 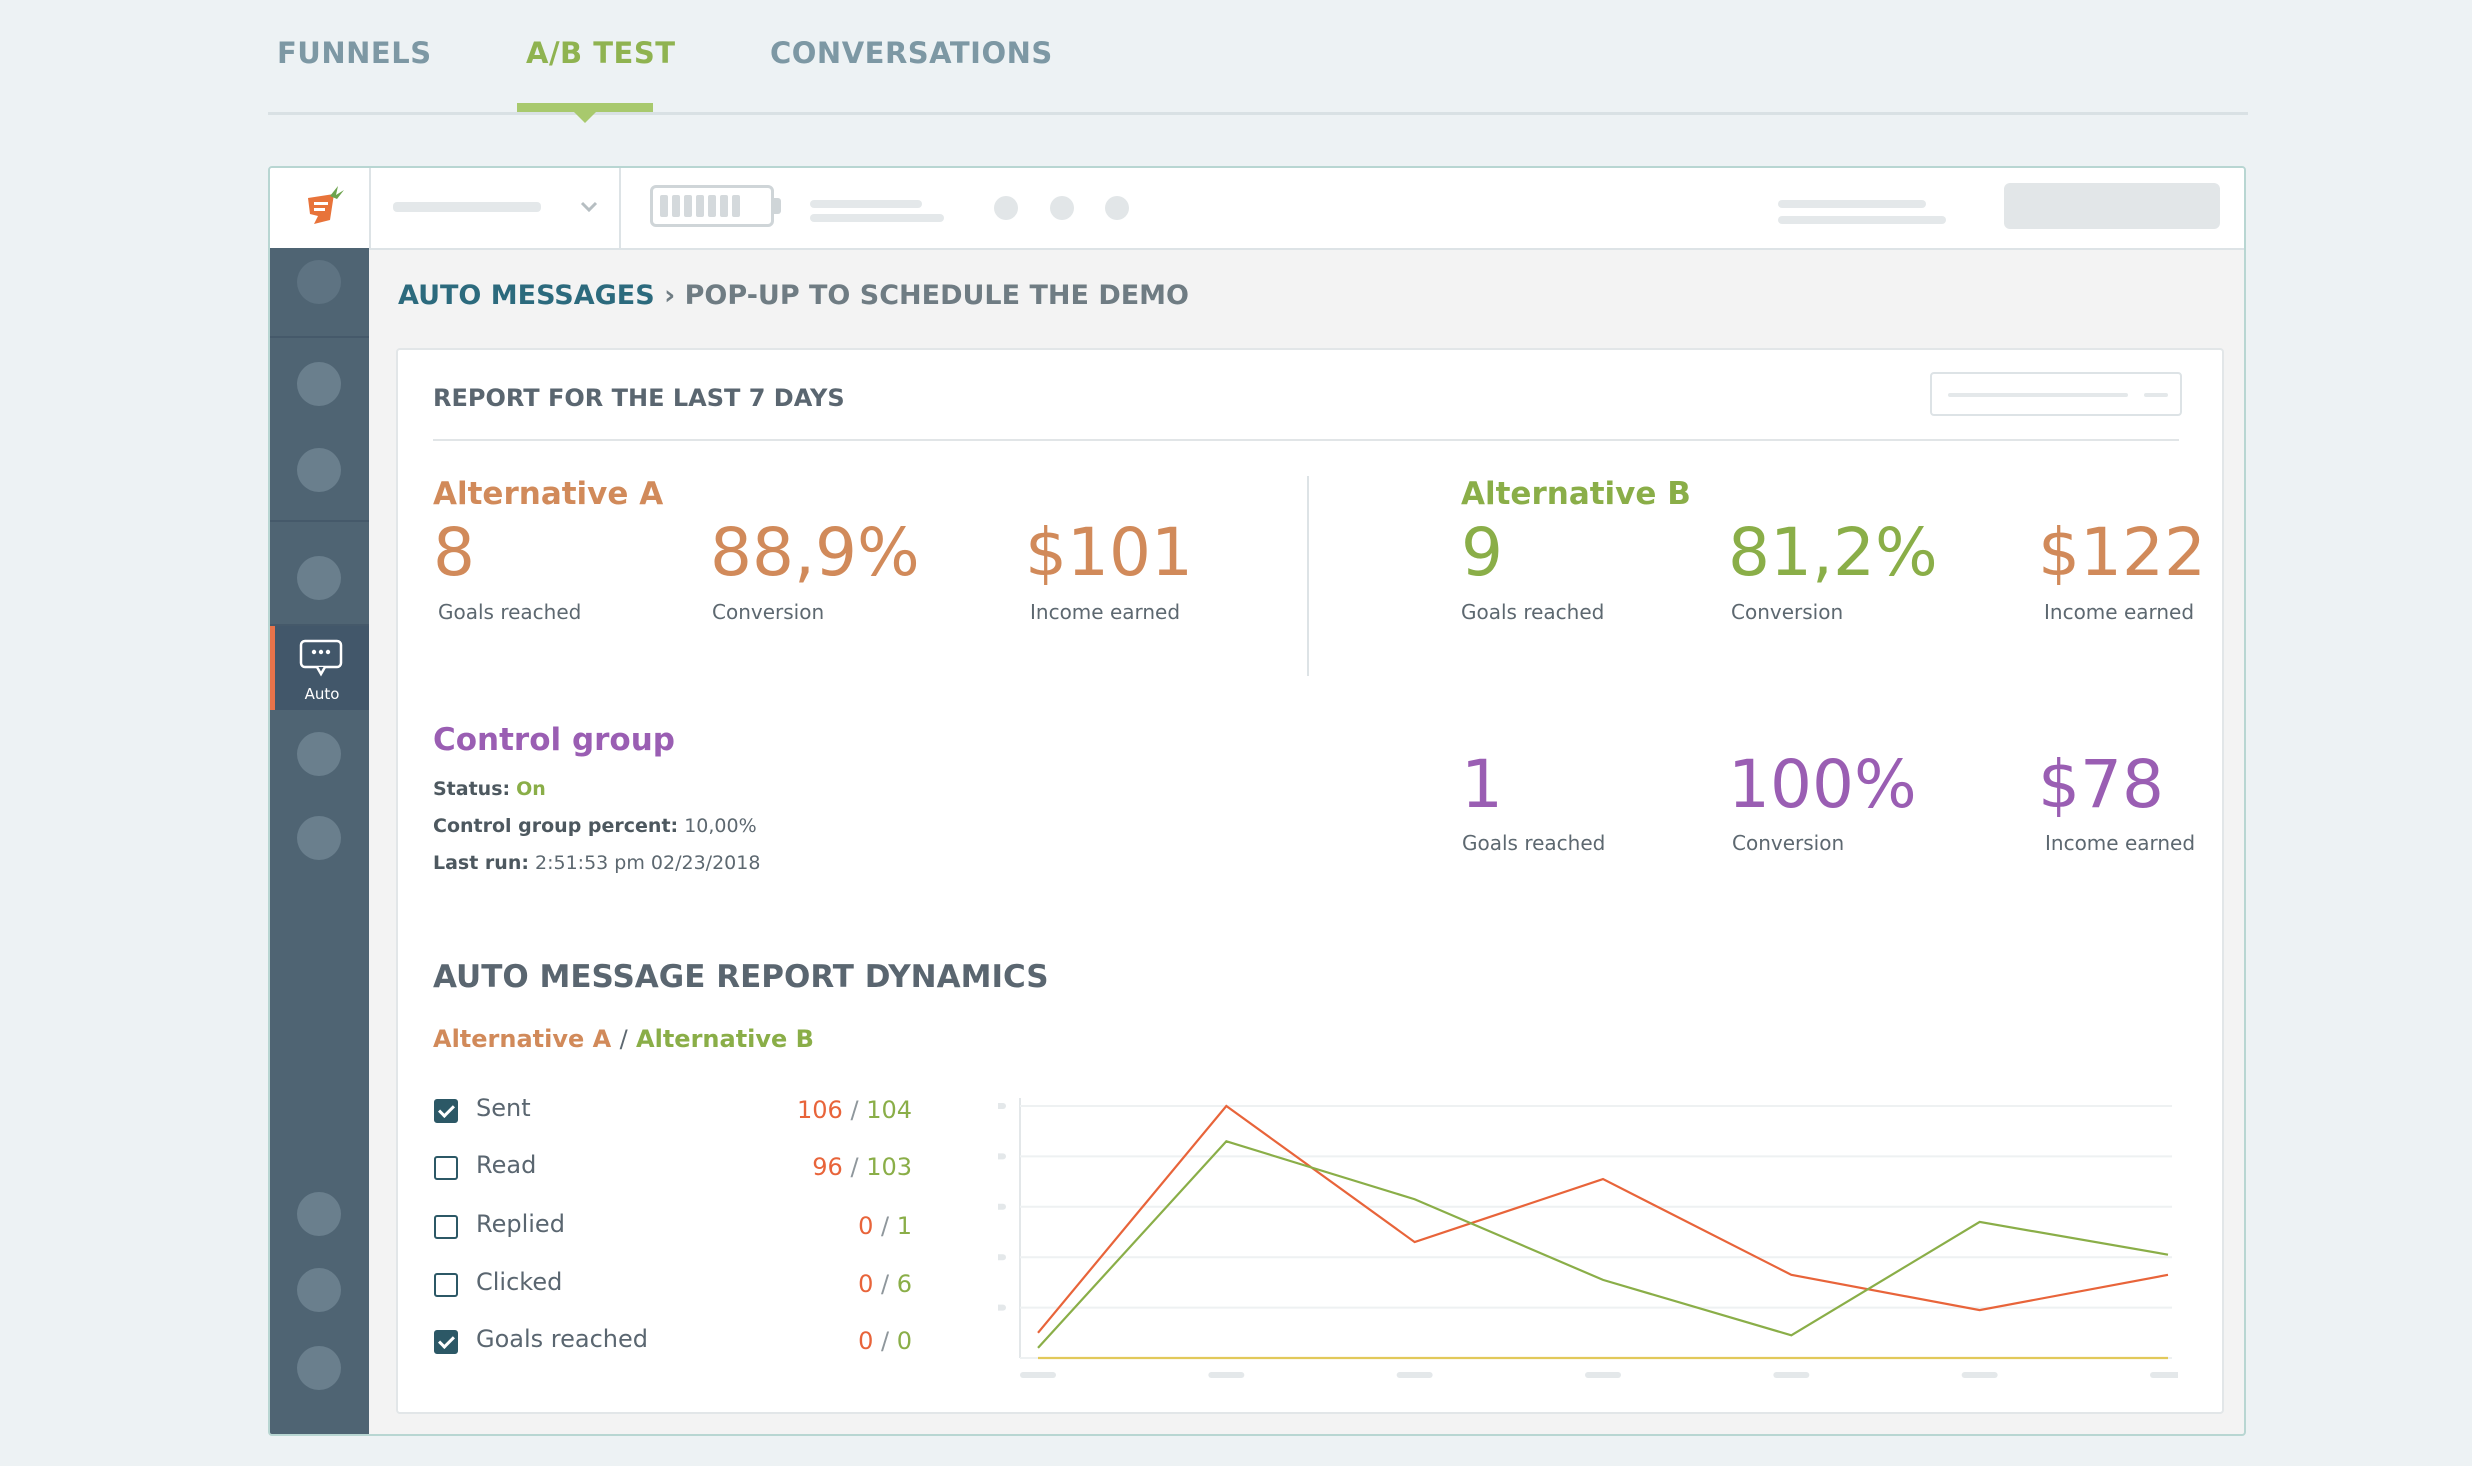 What do you see at coordinates (866, 1226) in the screenshot?
I see `metric-value-a: 0` at bounding box center [866, 1226].